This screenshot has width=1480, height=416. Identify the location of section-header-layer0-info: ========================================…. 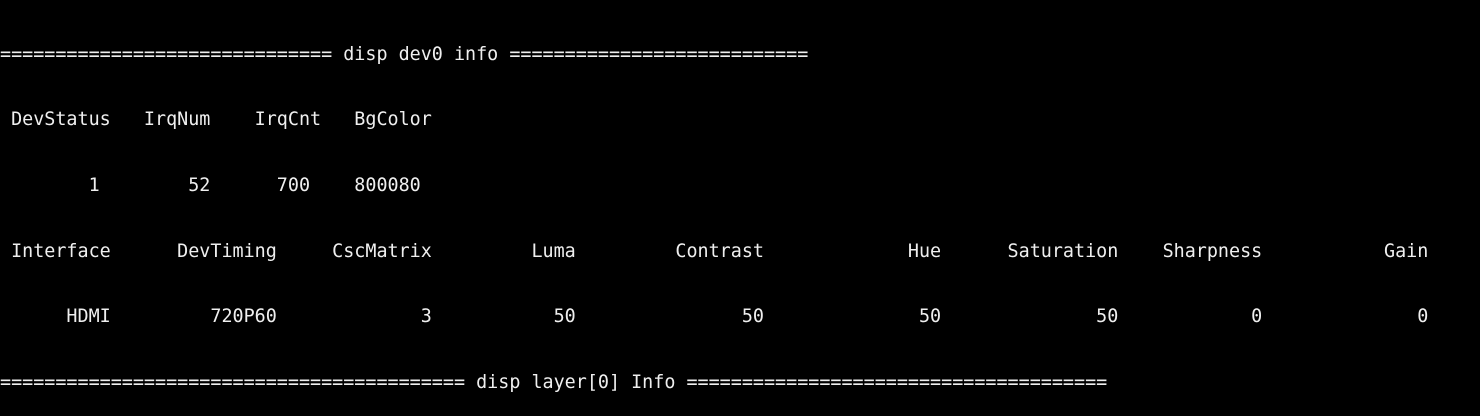
(554, 383).